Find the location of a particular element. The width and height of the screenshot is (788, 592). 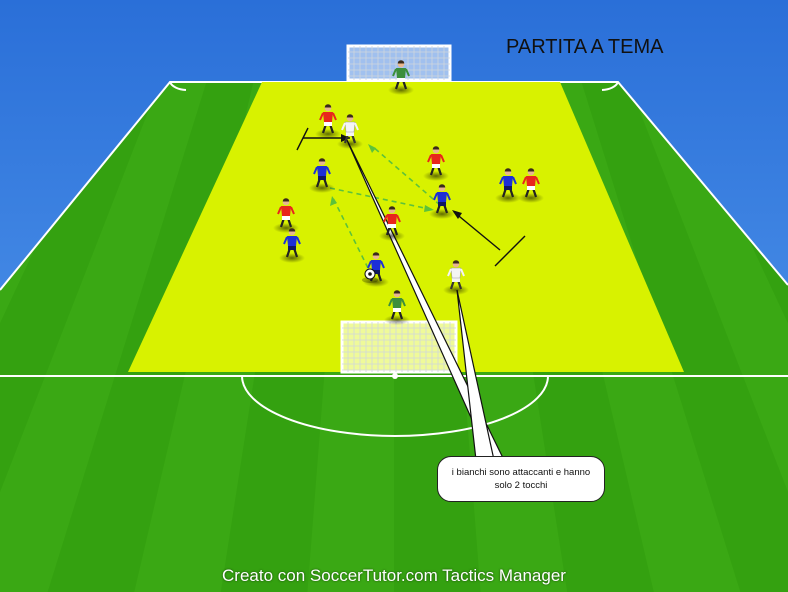

pass-lines is located at coordinates (385, 207).